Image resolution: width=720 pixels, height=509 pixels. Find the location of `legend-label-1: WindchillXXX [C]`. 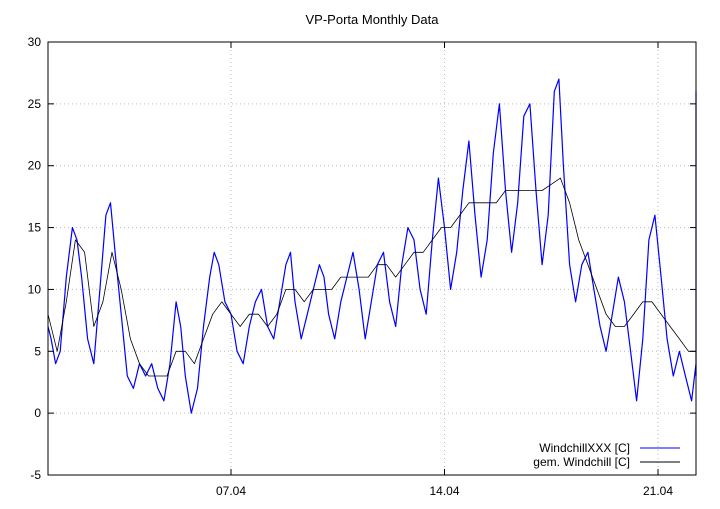

legend-label-1: WindchillXXX [C] is located at coordinates (584, 448).